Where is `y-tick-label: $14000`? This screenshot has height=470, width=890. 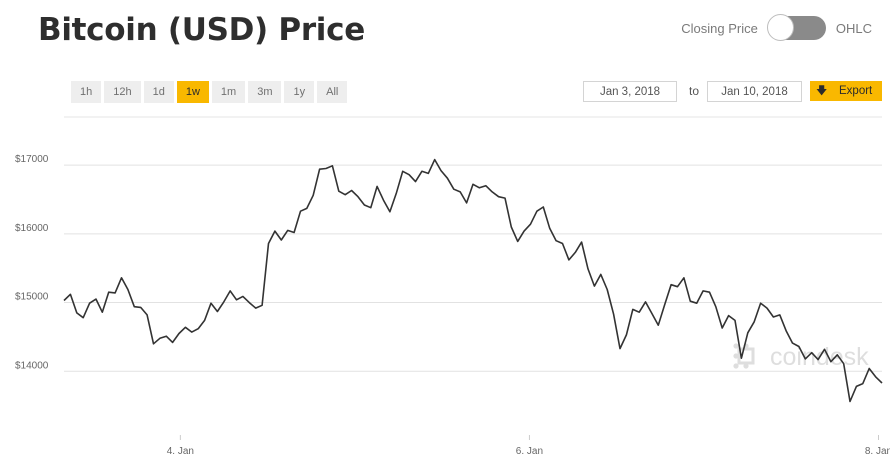
y-tick-label: $14000 is located at coordinates (32, 365).